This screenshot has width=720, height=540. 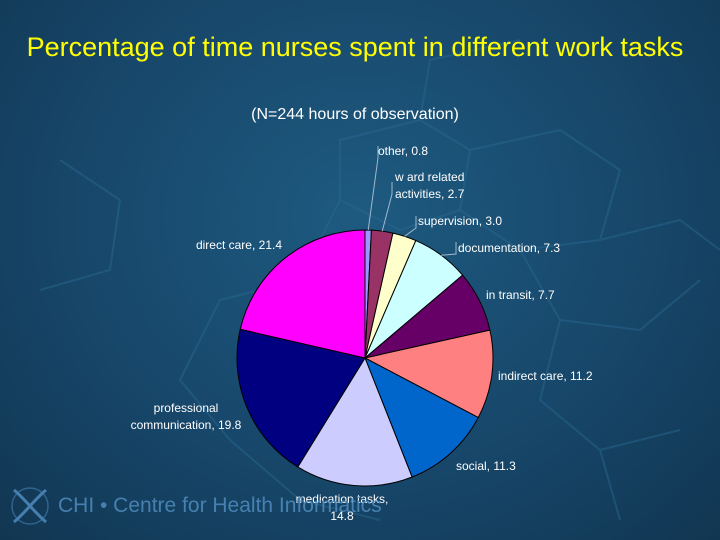 I want to click on slice-label: medication tasks, 14.8, so click(x=342, y=507).